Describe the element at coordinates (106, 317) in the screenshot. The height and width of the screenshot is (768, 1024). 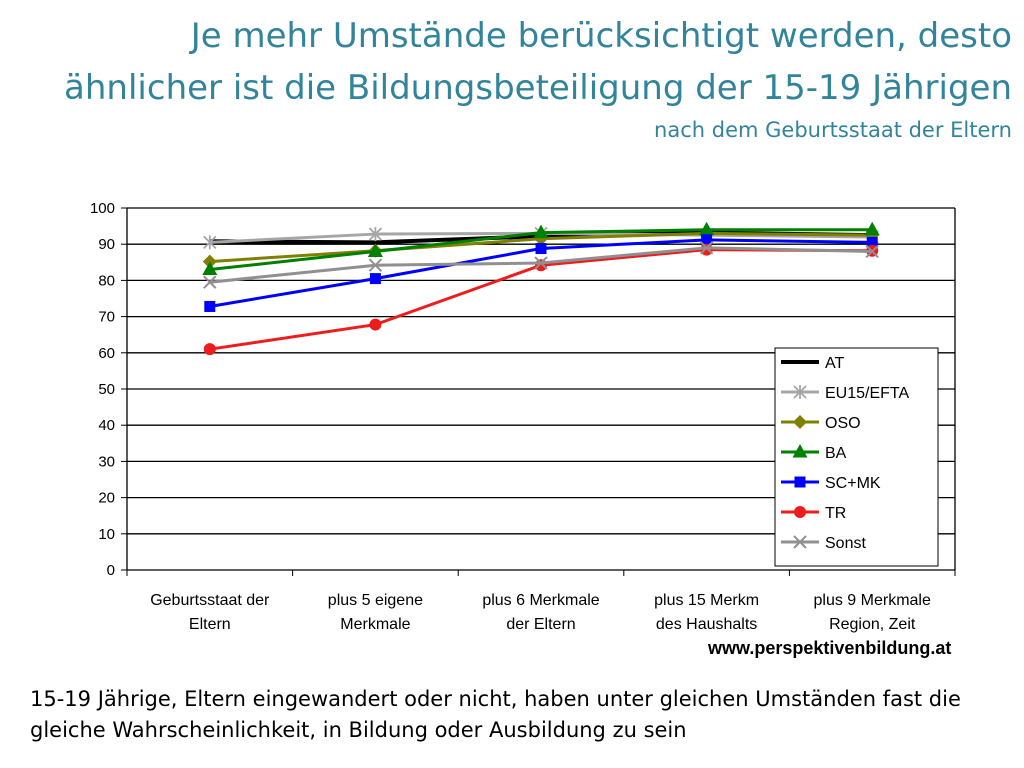
I see `y-tick-label: 70` at that location.